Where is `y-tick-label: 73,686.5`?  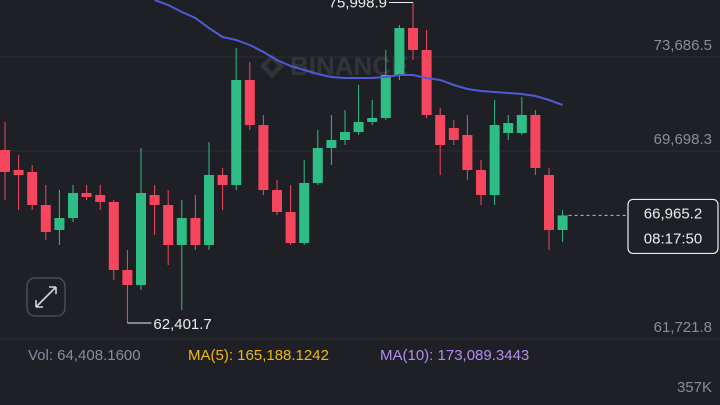 y-tick-label: 73,686.5 is located at coordinates (683, 45).